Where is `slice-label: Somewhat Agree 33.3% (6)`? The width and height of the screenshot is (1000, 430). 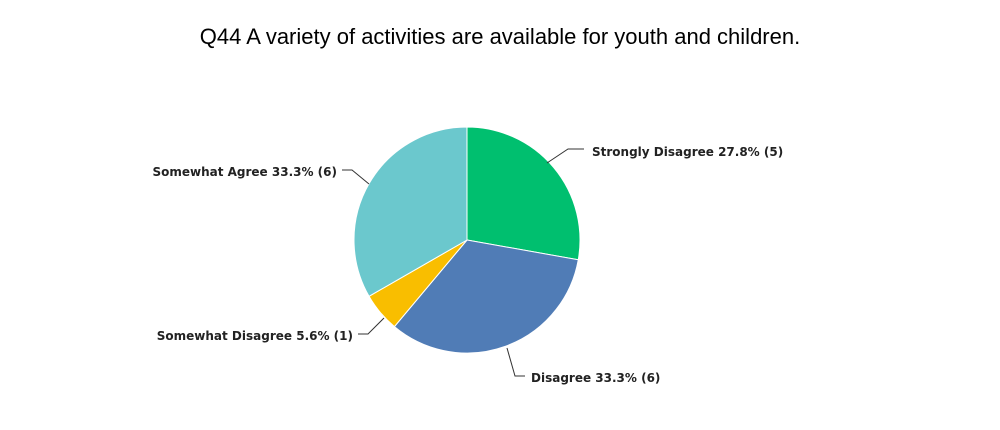 slice-label: Somewhat Agree 33.3% (6) is located at coordinates (244, 172).